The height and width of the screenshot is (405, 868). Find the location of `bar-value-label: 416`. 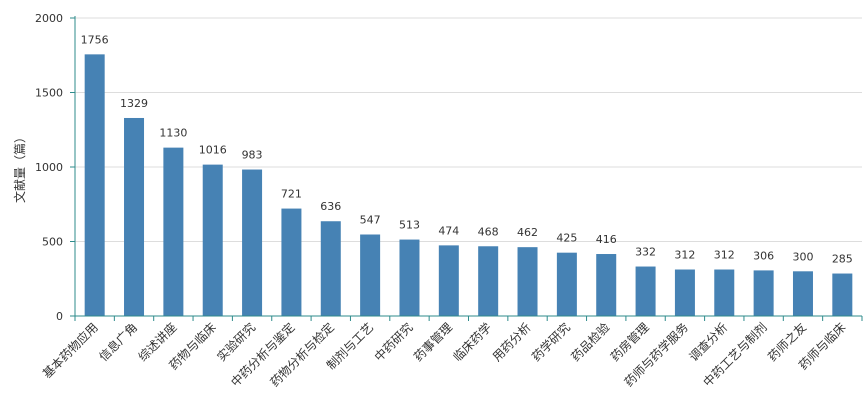

bar-value-label: 416 is located at coordinates (606, 239).